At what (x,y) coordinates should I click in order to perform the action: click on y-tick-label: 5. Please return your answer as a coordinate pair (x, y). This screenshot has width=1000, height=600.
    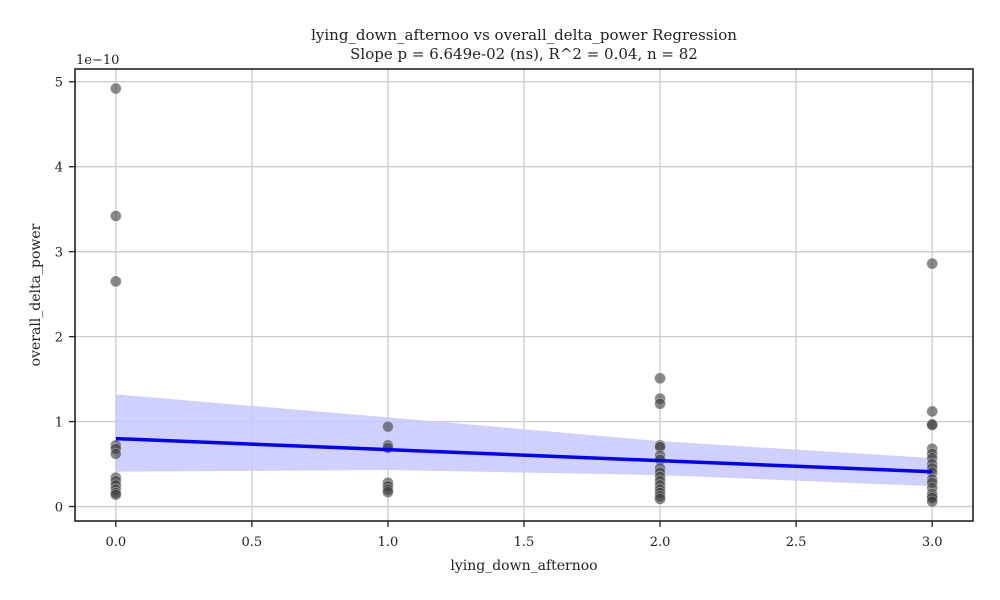
    Looking at the image, I should click on (59, 83).